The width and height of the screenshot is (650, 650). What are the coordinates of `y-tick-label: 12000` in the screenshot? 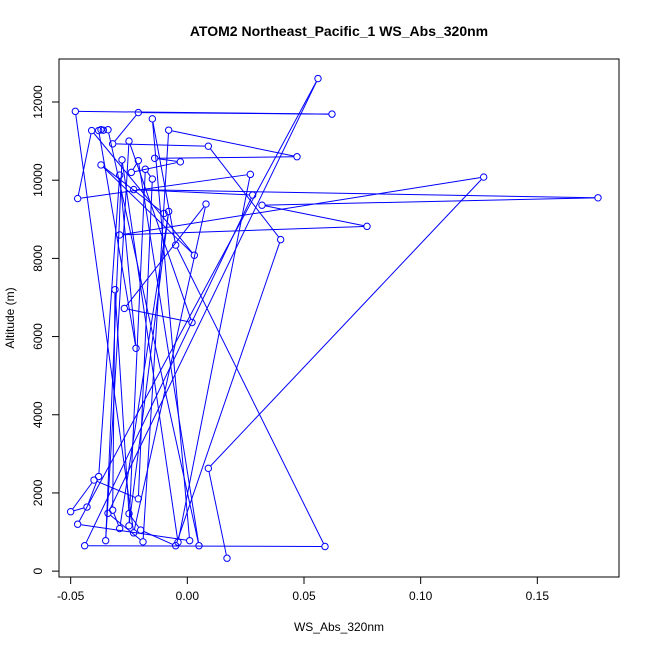 It's located at (38, 102).